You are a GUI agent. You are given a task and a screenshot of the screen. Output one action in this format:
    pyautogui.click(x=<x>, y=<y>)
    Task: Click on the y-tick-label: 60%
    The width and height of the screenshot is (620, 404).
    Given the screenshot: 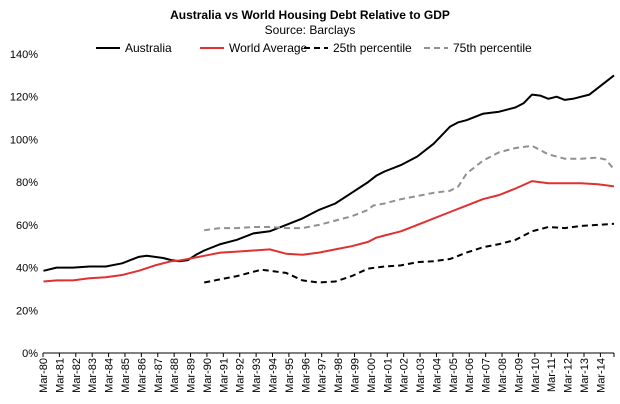 What is the action you would take?
    pyautogui.click(x=27, y=226)
    